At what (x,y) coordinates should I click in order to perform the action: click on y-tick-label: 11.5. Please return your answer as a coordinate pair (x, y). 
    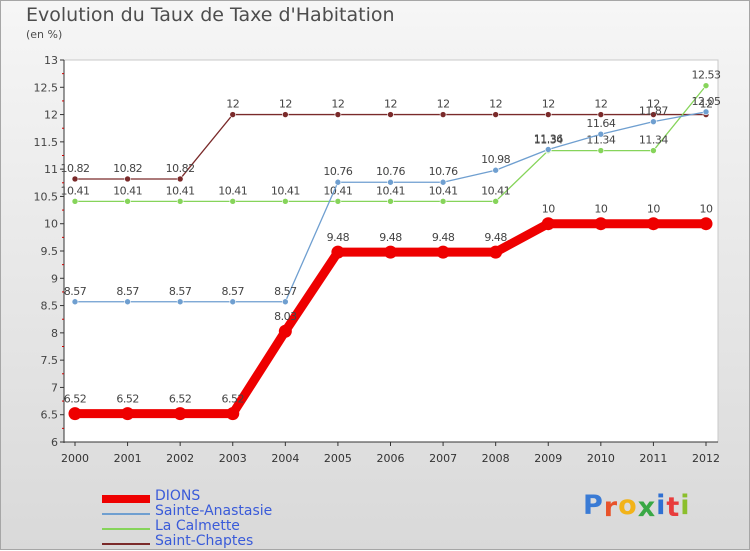
    Looking at the image, I should click on (46, 142).